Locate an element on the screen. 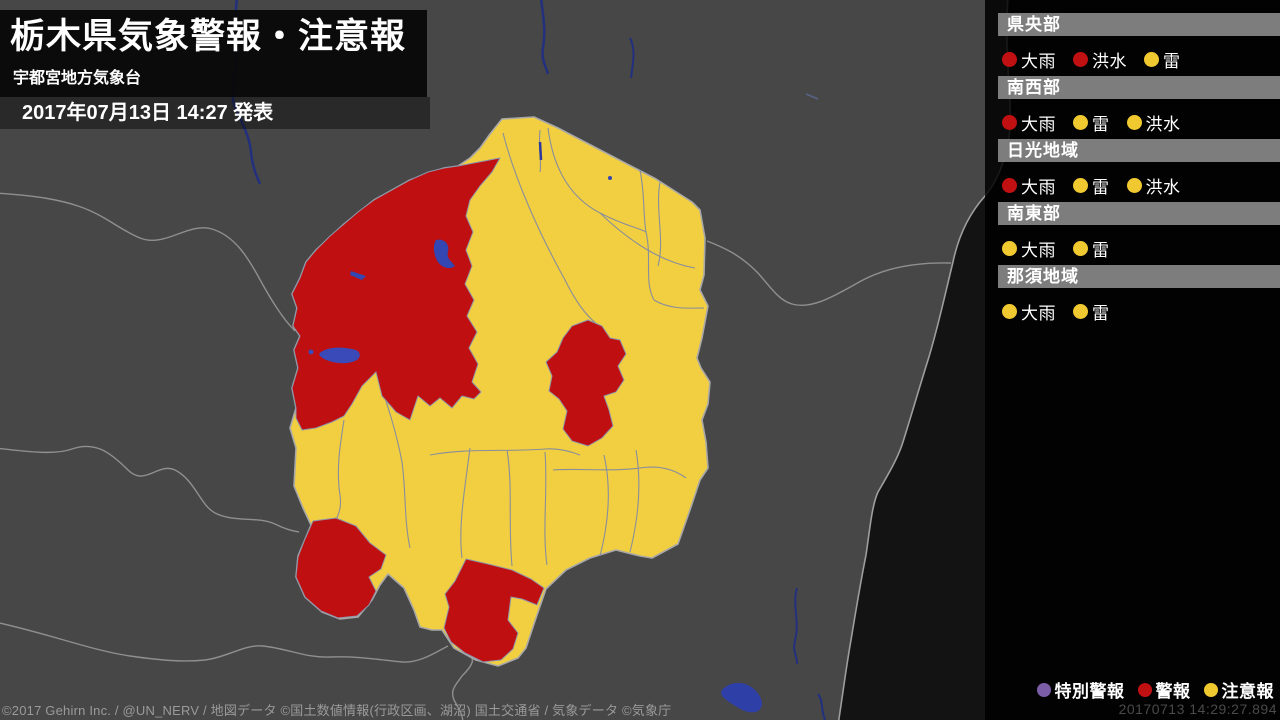  issued-datetime: 2017年07月13日 14:27 発表 is located at coordinates (148, 113).